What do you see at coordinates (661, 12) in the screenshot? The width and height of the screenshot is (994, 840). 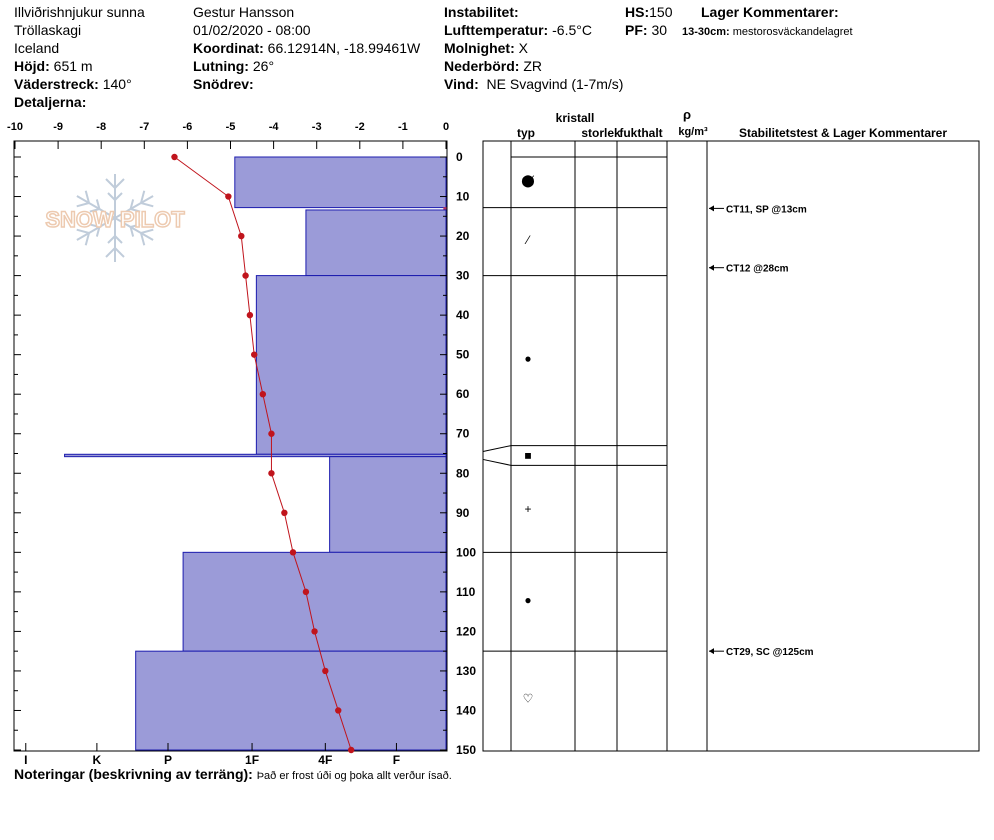 I see `snow-height-value: 150` at bounding box center [661, 12].